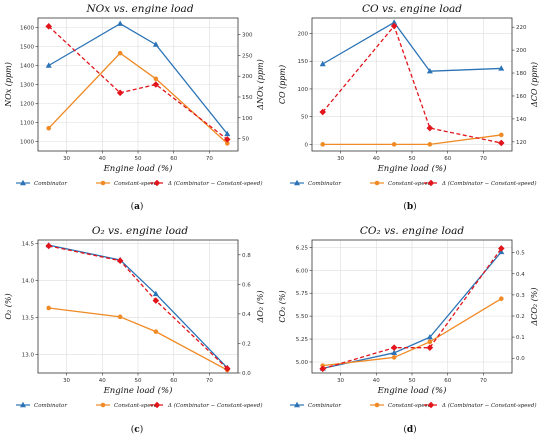 This screenshot has width=550, height=440. What do you see at coordinates (8, 306) in the screenshot?
I see `y-axis-label: O₂ (%)` at bounding box center [8, 306].